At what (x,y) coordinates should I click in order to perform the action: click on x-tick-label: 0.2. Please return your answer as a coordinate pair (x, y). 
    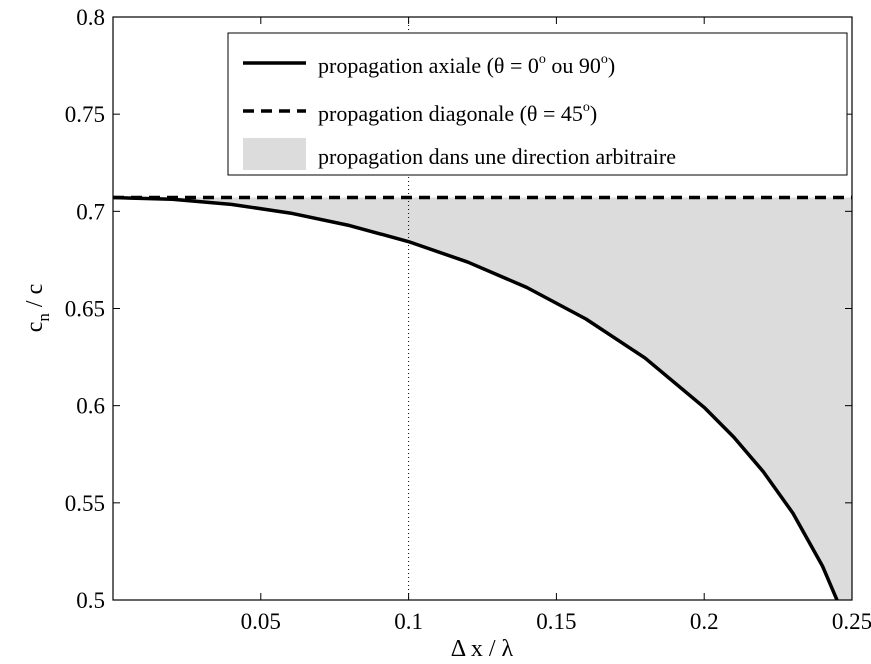
    Looking at the image, I should click on (704, 621).